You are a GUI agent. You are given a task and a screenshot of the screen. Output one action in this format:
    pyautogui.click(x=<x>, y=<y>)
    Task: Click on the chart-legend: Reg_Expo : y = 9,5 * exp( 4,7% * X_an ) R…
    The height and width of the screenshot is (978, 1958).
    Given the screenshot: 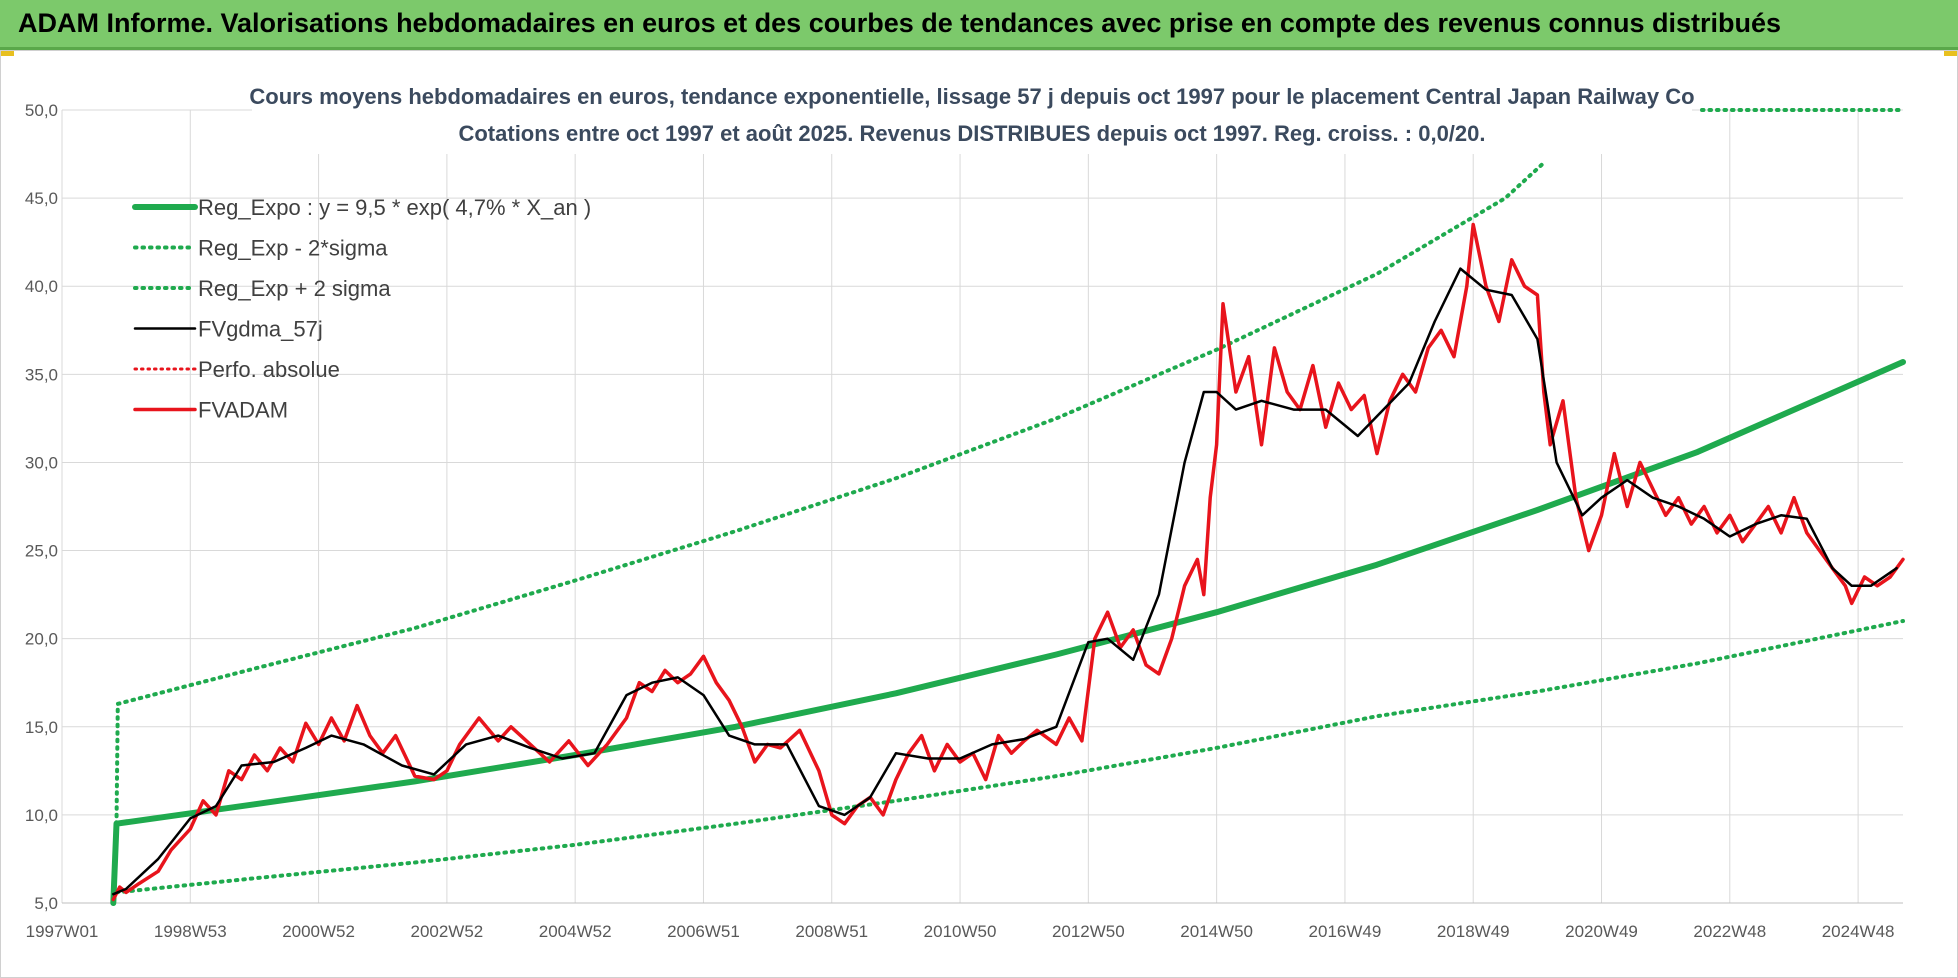 What is the action you would take?
    pyautogui.click(x=361, y=309)
    